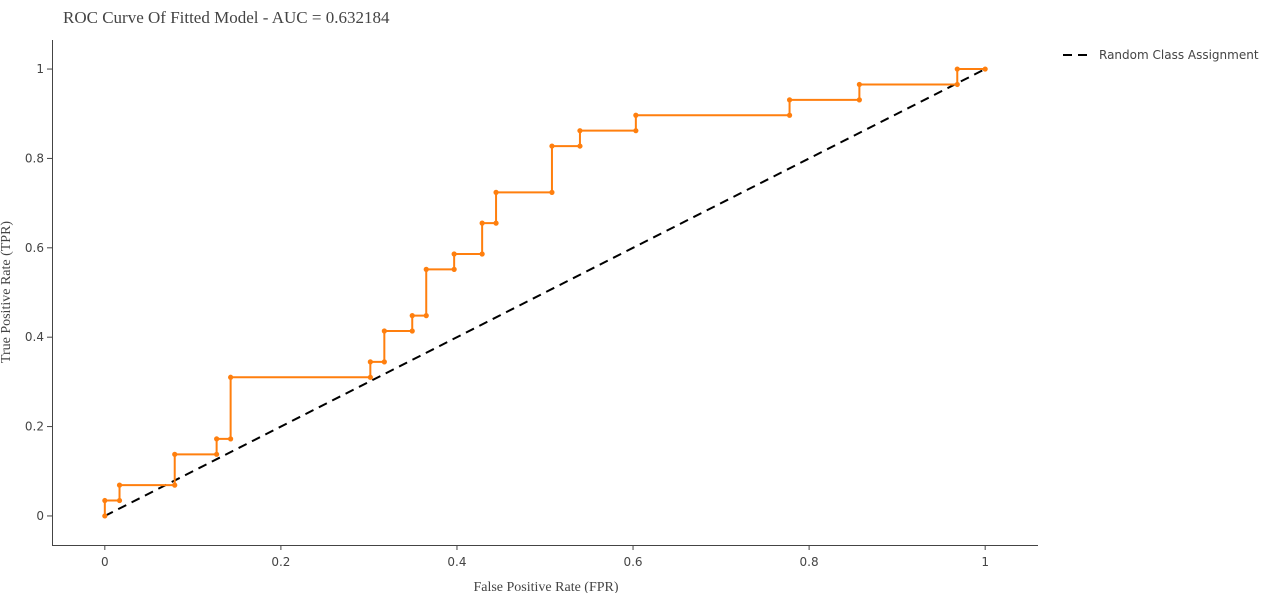 Image resolution: width=1264 pixels, height=593 pixels. Describe the element at coordinates (456, 562) in the screenshot. I see `x-tick-label: 0.4` at that location.